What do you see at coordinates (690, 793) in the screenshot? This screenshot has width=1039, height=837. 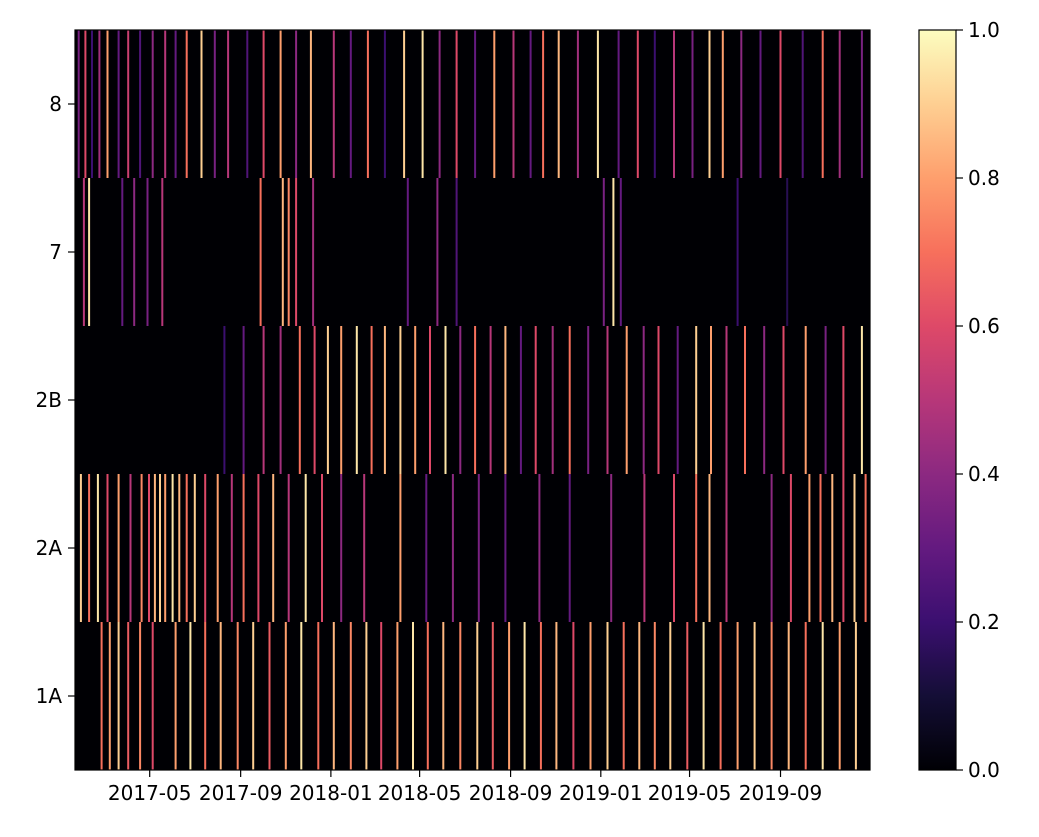 I see `x-tick-label-6: 2019-05` at bounding box center [690, 793].